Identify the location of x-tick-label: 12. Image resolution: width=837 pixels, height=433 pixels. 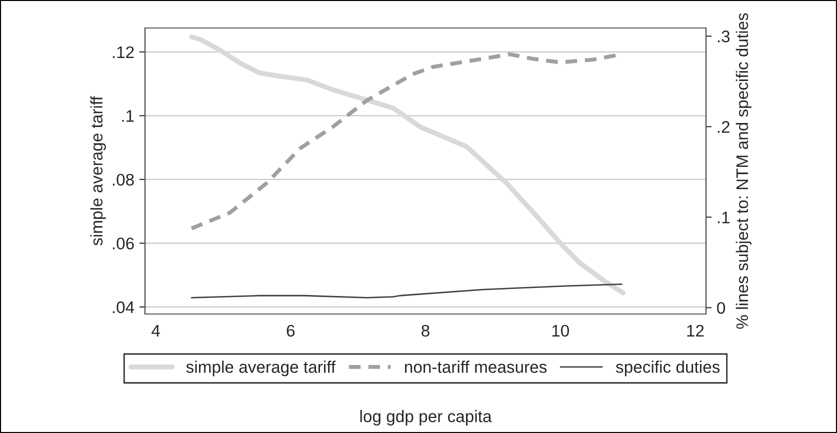
(695, 330).